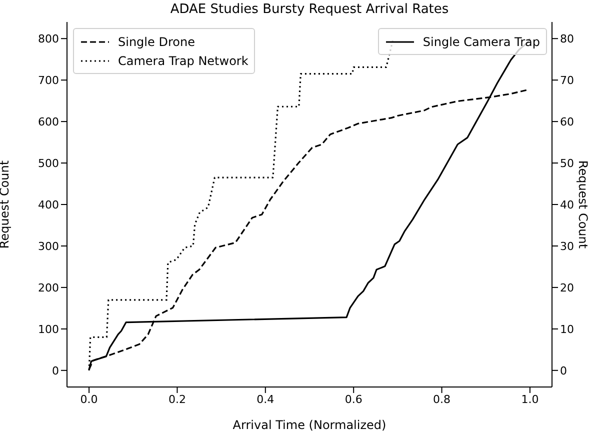 The height and width of the screenshot is (435, 597). What do you see at coordinates (567, 246) in the screenshot?
I see `y2-tick-label: 30` at bounding box center [567, 246].